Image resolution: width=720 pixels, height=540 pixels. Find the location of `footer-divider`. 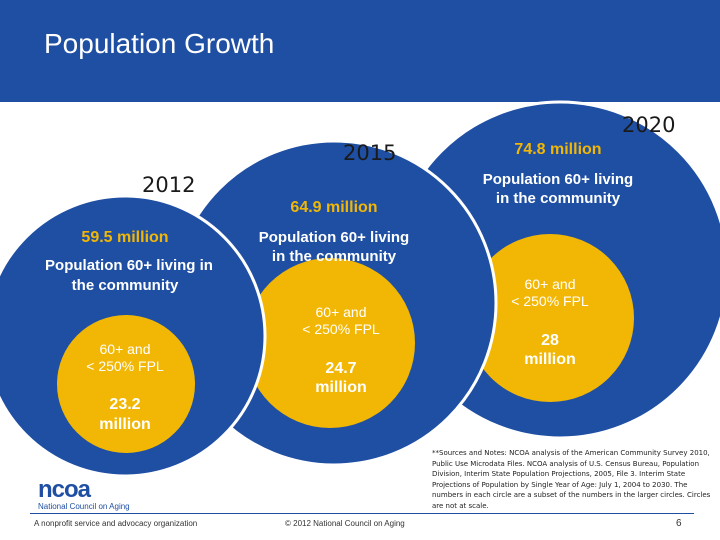

footer-divider is located at coordinates (362, 513).